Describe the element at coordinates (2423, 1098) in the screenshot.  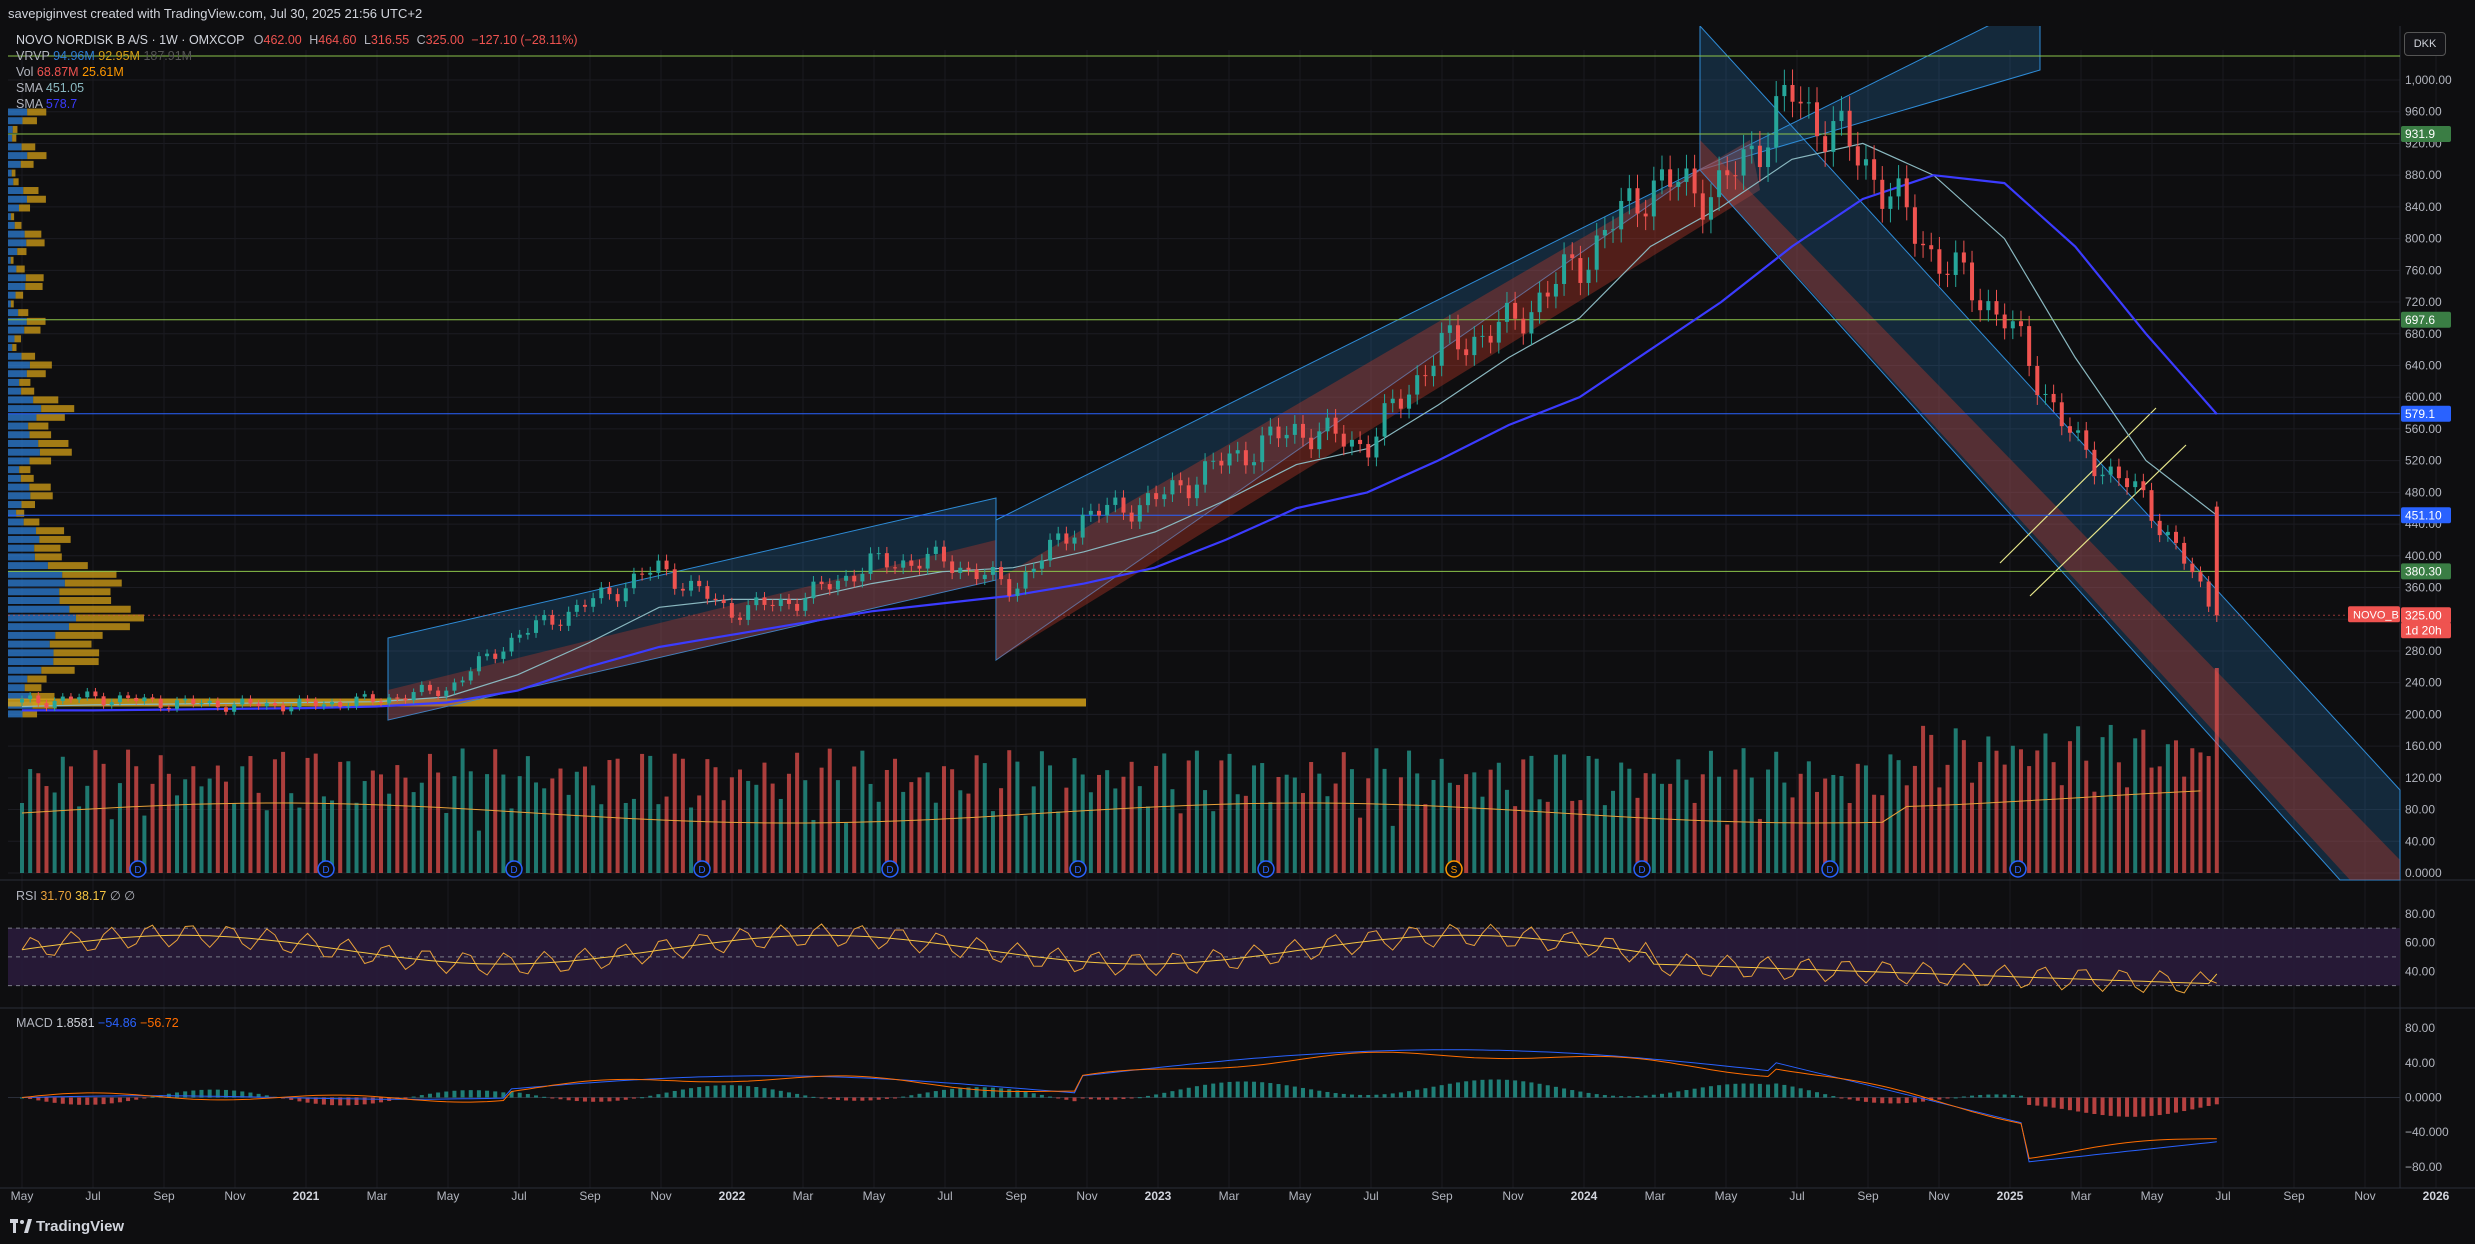
I see `macd-tick-label: 0.0000` at that location.